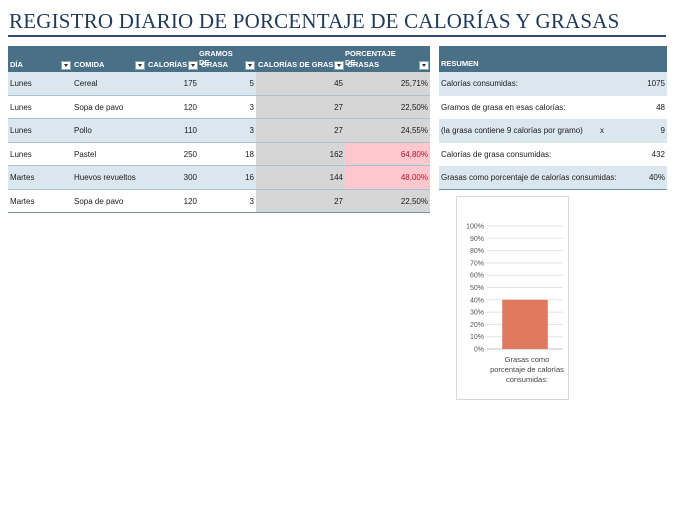  What do you see at coordinates (219, 178) in the screenshot?
I see `table-row: Martes Huevos revueltos 300 16 144 48,00%` at bounding box center [219, 178].